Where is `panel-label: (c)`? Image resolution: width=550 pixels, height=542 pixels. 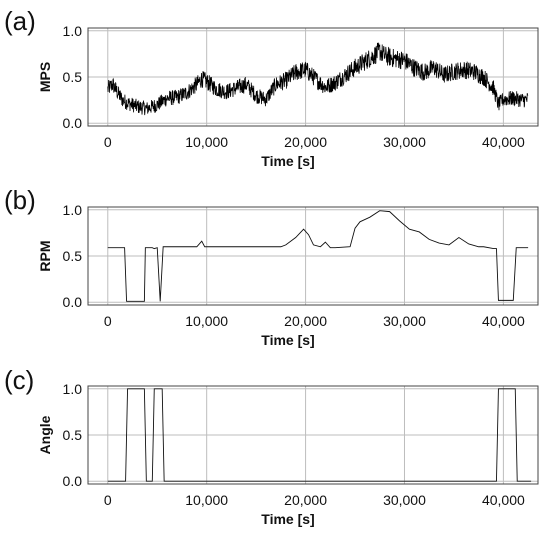
panel-label: (c) is located at coordinates (19, 380).